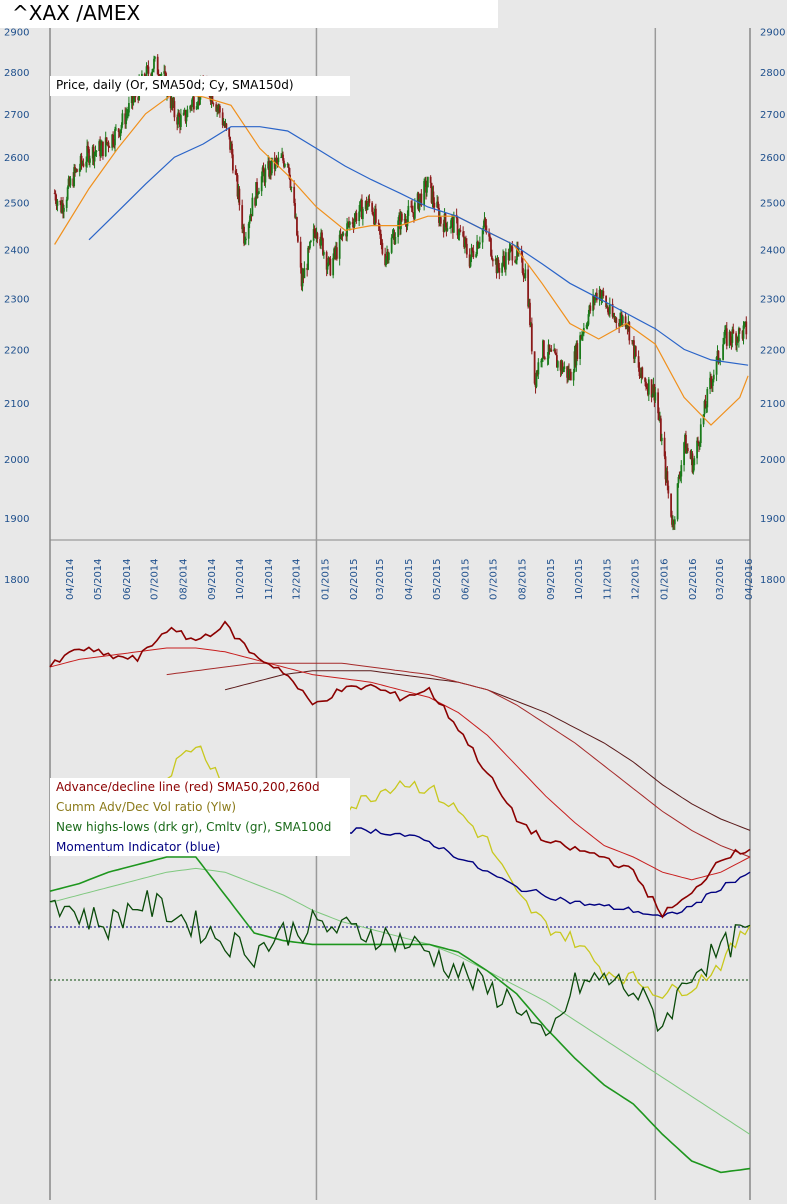 This screenshot has height=1204, width=787. What do you see at coordinates (155, 579) in the screenshot?
I see `x-tick-07-2014: 07/2014` at bounding box center [155, 579].